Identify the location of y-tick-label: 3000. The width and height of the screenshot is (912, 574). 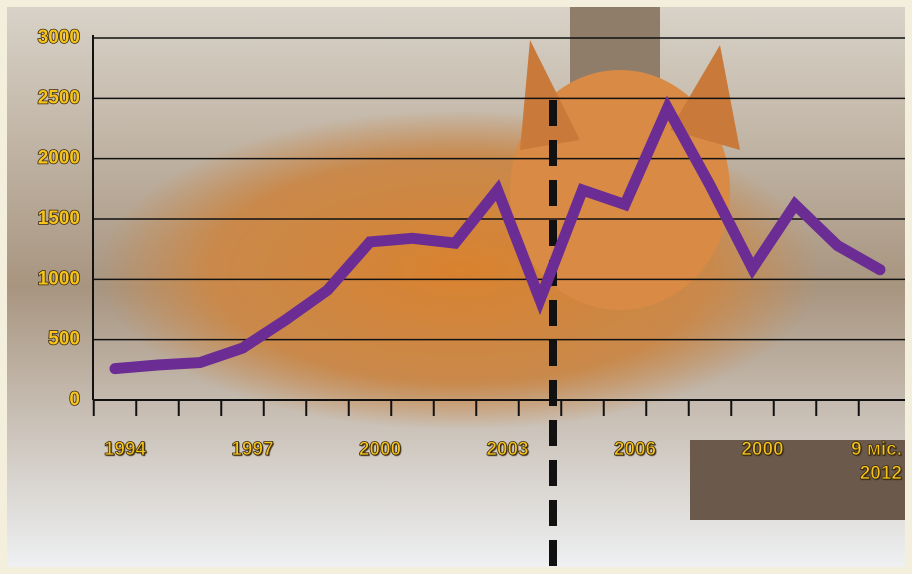
(59, 37).